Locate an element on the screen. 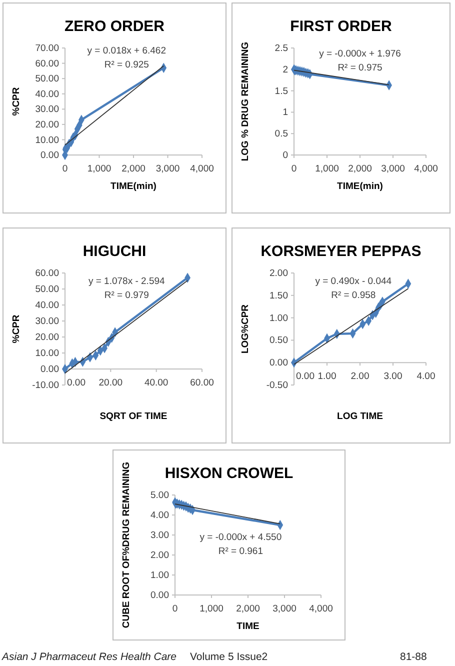 The image size is (455, 666). y-tick-label: 0.50 is located at coordinates (279, 340).